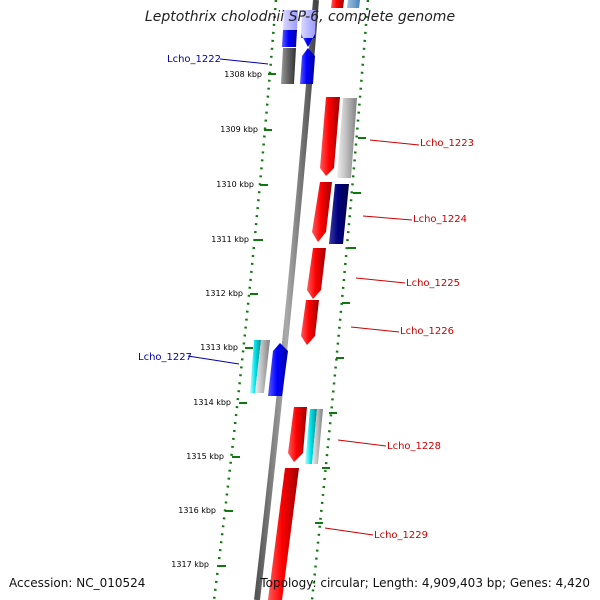 This screenshot has height=600, width=600. What do you see at coordinates (282, 222) in the screenshot?
I see `forward-genes` at bounding box center [282, 222].